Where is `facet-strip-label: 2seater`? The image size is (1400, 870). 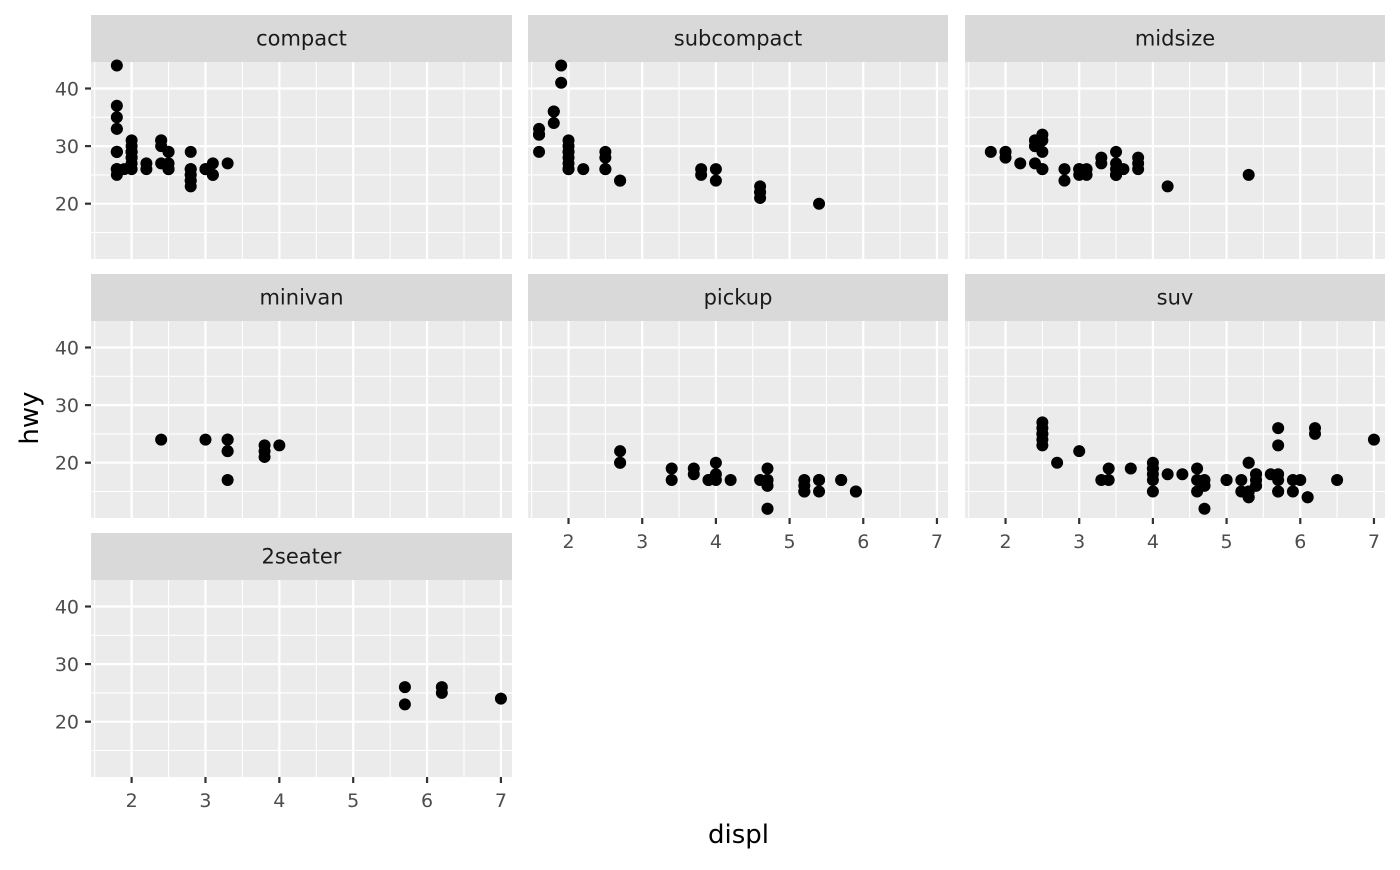 facet-strip-label: 2seater is located at coordinates (302, 557).